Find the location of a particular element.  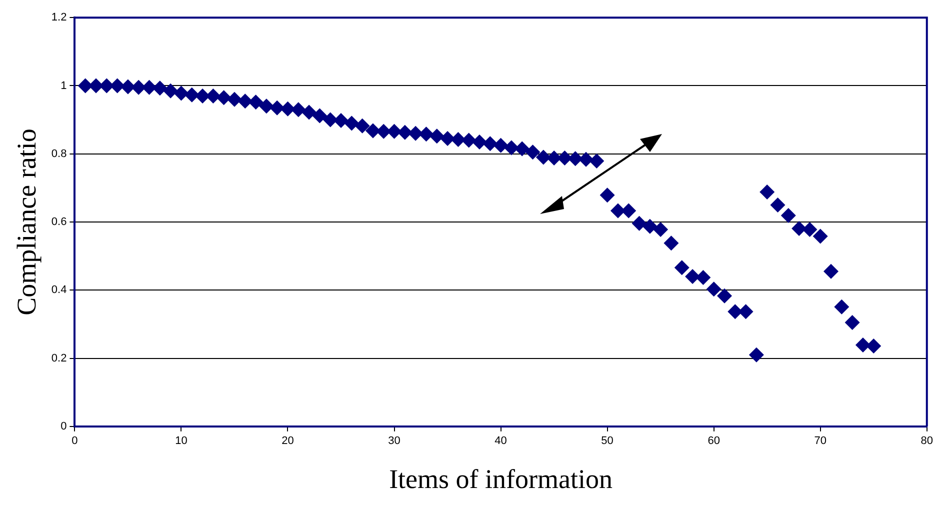

y-tick-label: 0.6 is located at coordinates (59, 222).